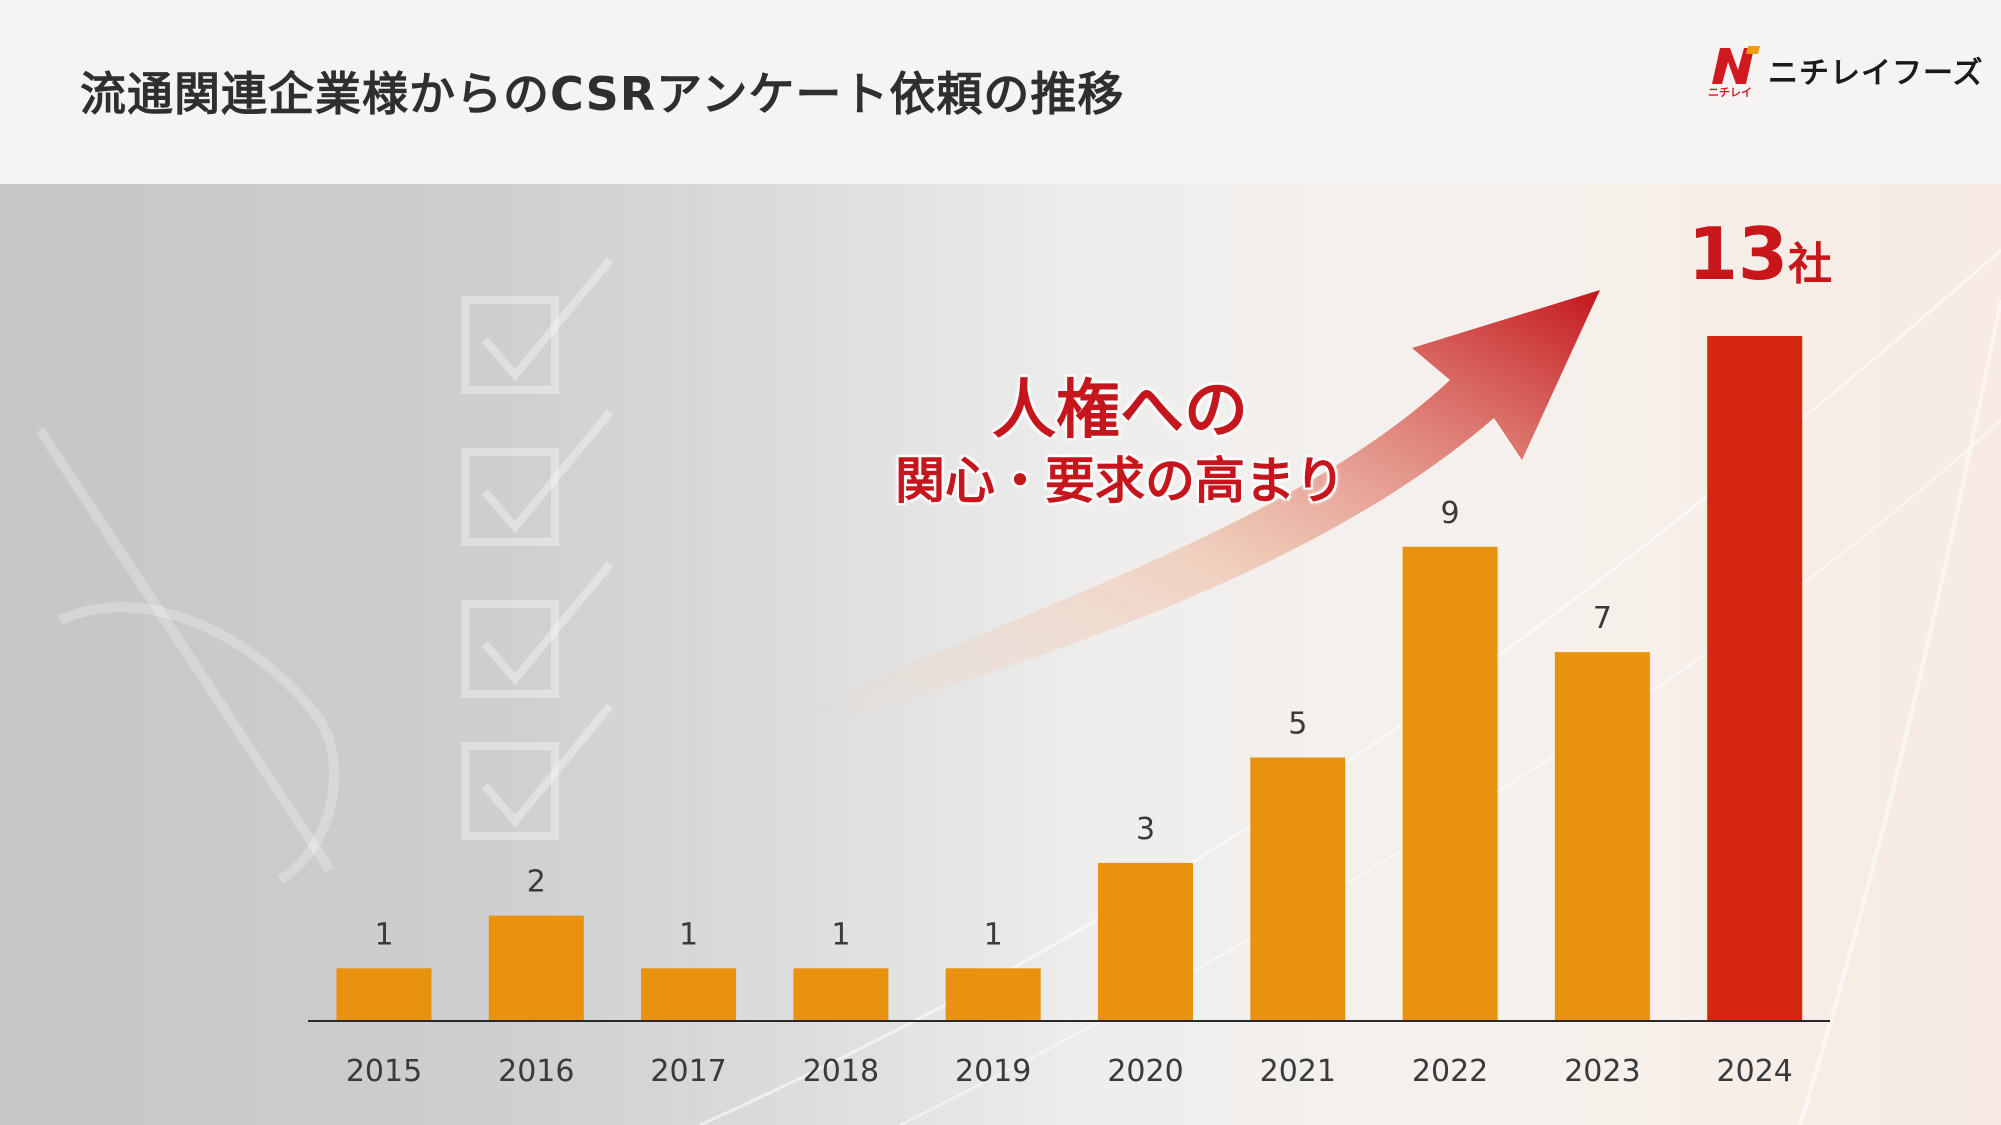  I want to click on value-label-2017: 1, so click(688, 934).